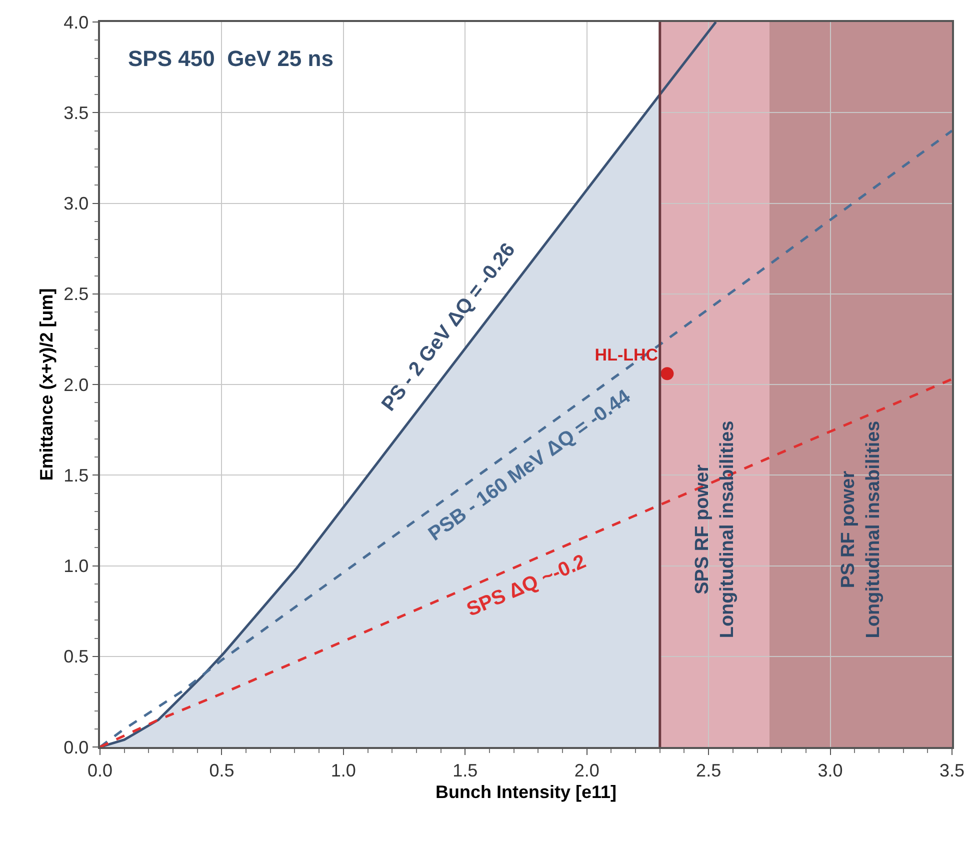 The width and height of the screenshot is (980, 845). Describe the element at coordinates (587, 770) in the screenshot. I see `x-tick-label: 2.0` at that location.